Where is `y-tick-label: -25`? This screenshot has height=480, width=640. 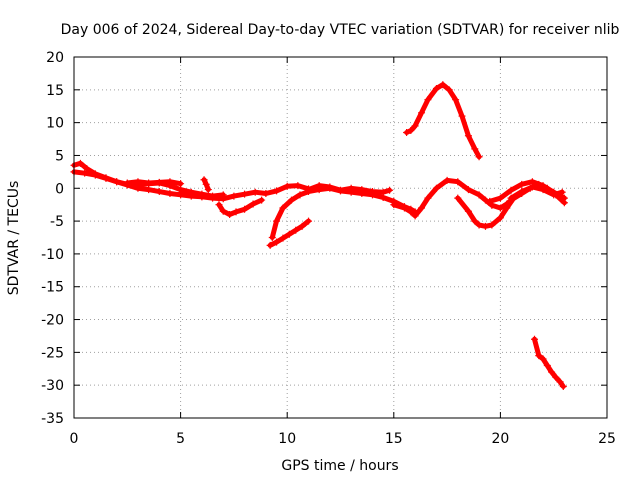 y-tick-label: -25 is located at coordinates (52, 353).